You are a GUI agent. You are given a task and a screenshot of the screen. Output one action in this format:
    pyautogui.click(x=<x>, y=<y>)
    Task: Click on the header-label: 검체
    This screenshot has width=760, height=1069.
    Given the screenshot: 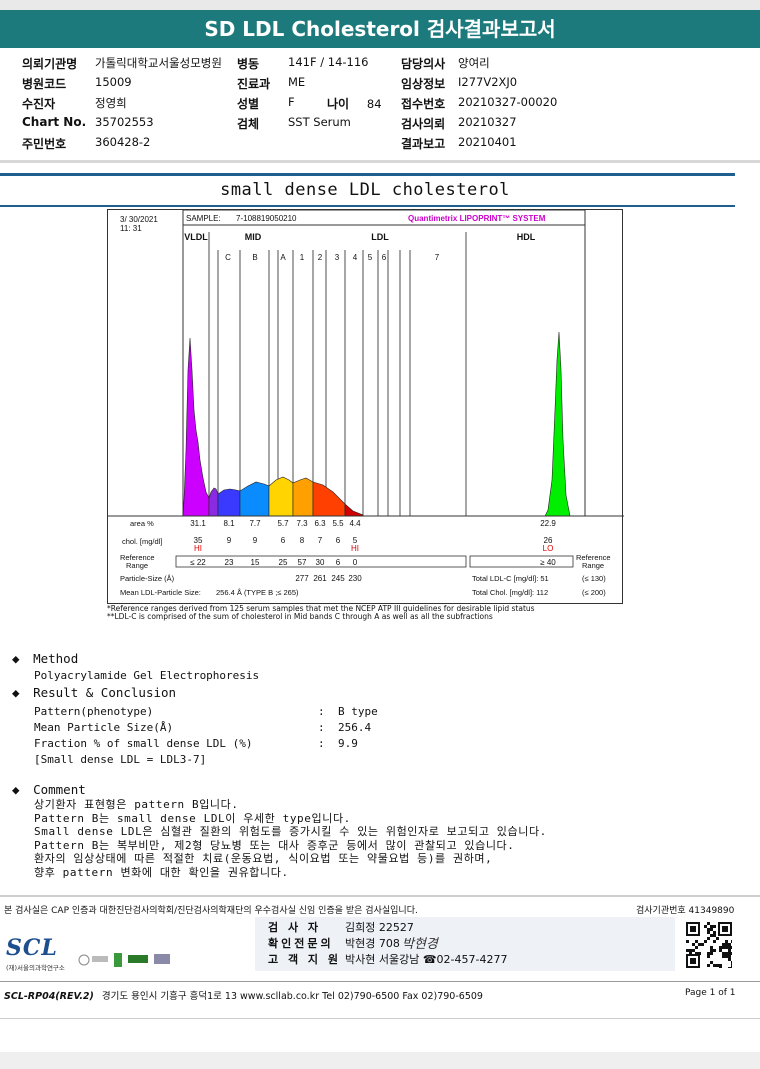 What is the action you would take?
    pyautogui.click(x=248, y=124)
    